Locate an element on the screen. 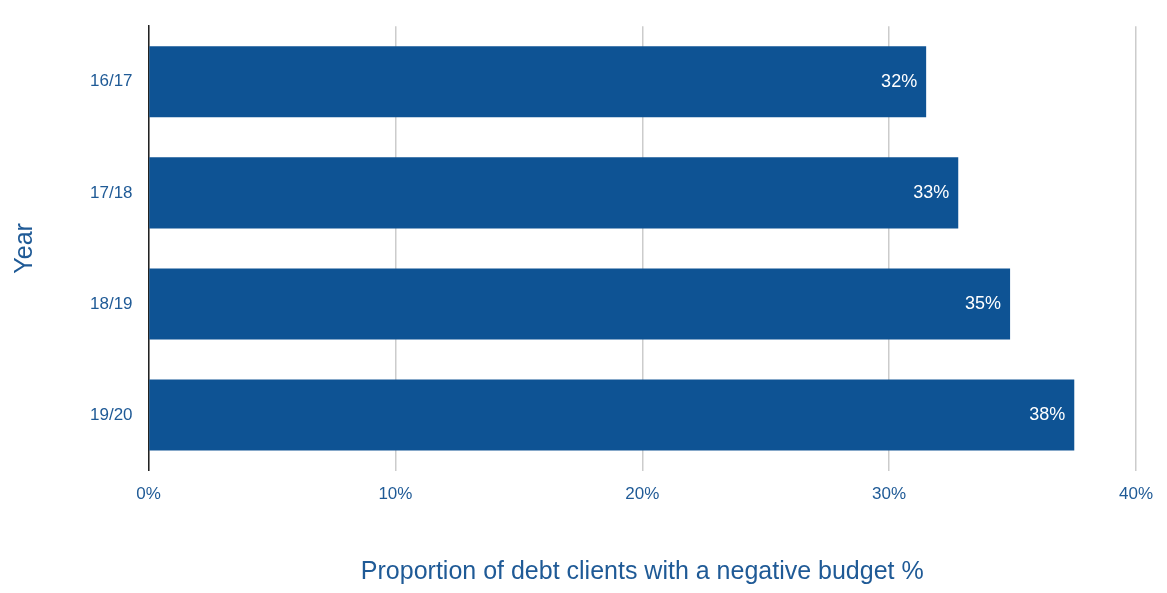 Image resolution: width=1167 pixels, height=593 pixels. data-label: 38% is located at coordinates (1047, 414).